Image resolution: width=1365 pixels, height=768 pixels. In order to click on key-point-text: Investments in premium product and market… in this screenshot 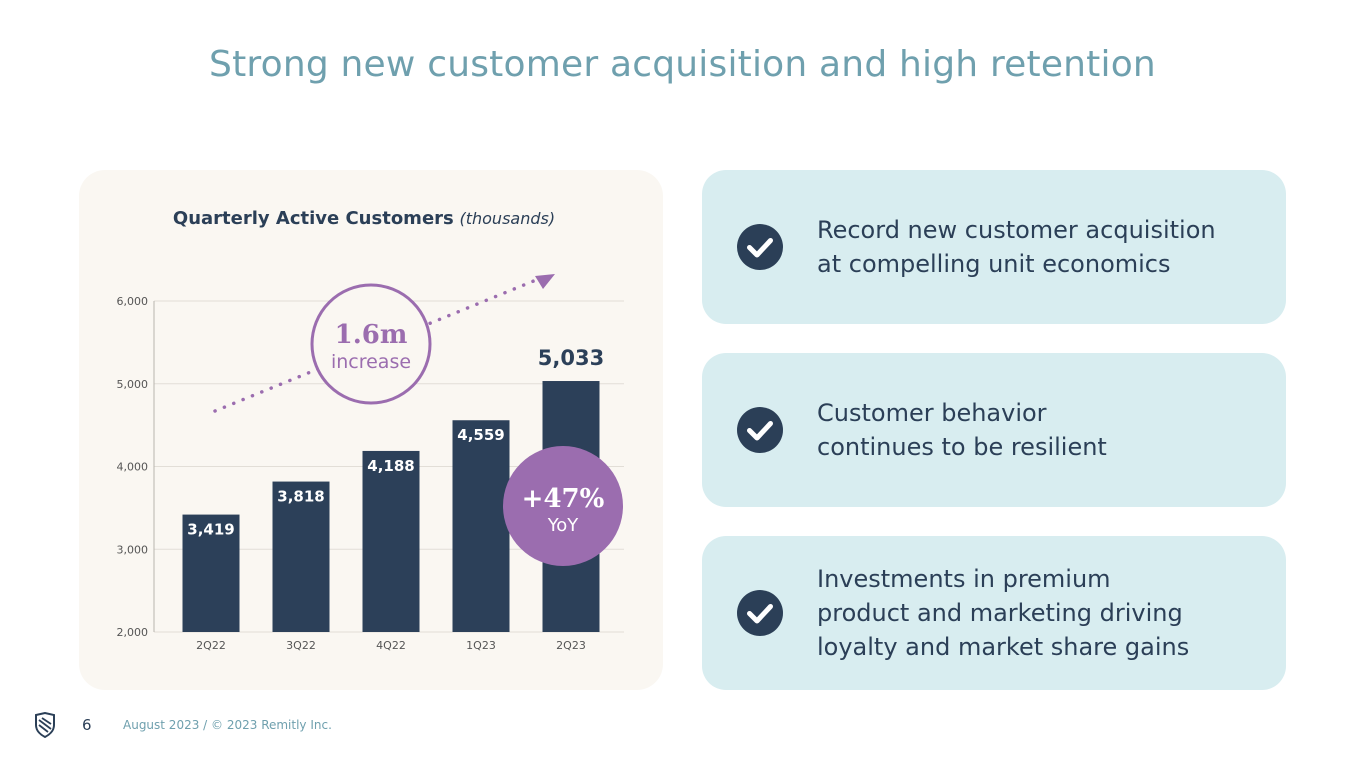, I will do `click(1041, 613)`.